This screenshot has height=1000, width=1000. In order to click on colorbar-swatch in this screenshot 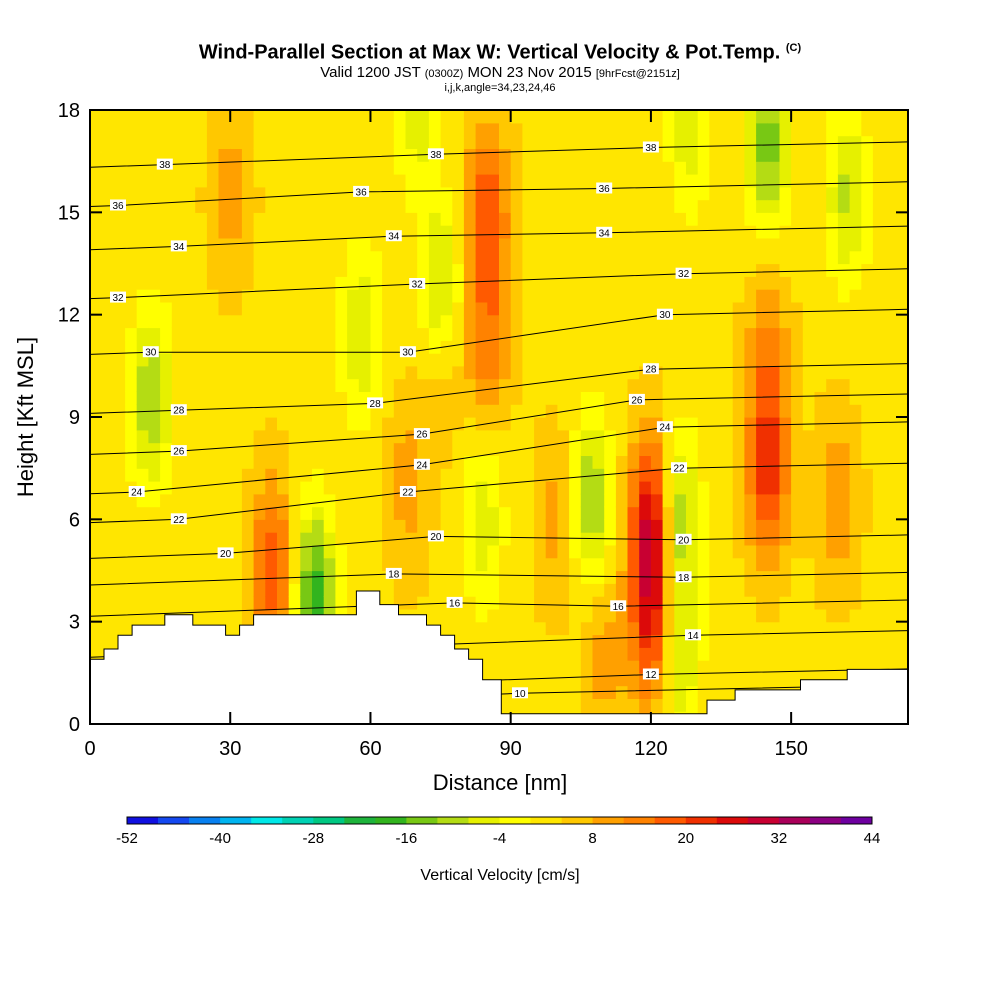, I will do `click(205, 820)`.